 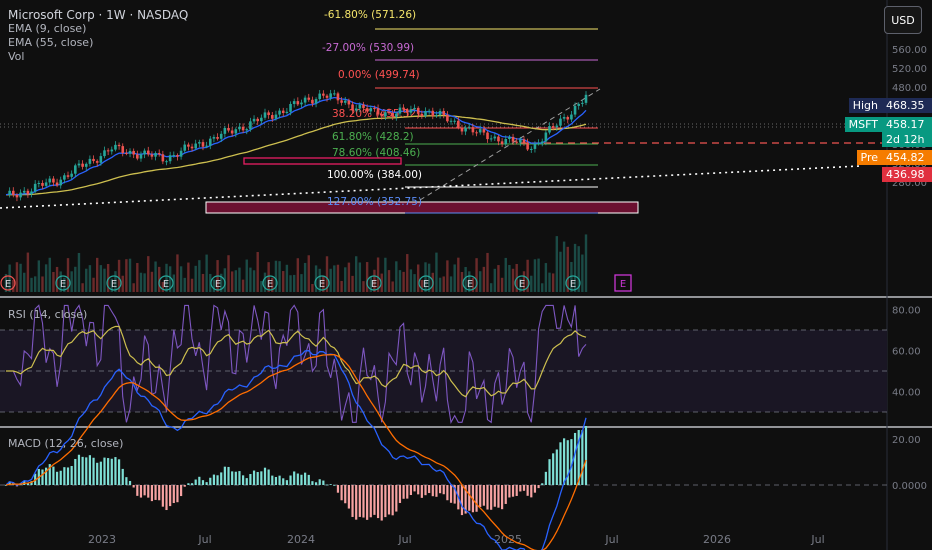 I want to click on support-price-tag: 436.98, so click(x=907, y=174).